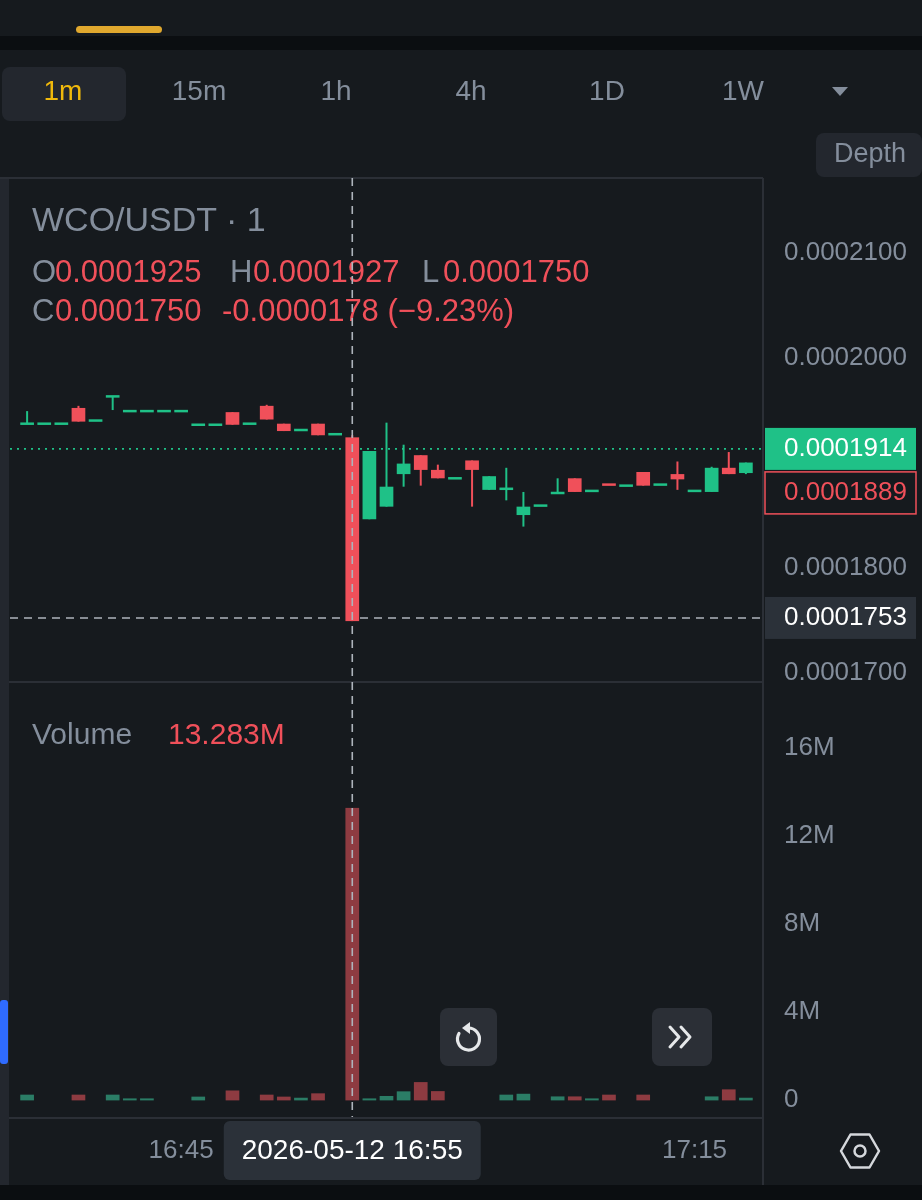  I want to click on text: 1W, so click(743, 91).